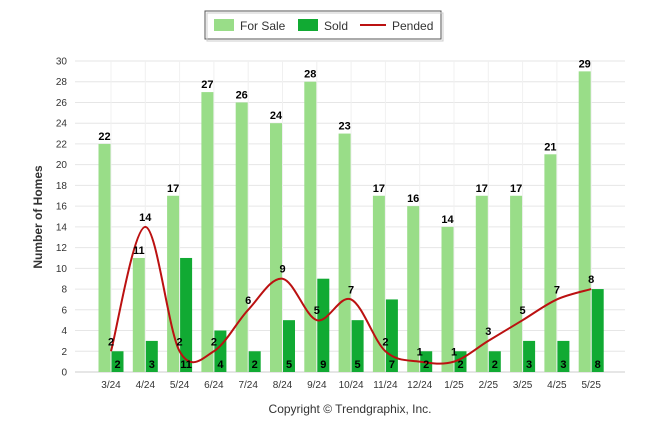 The width and height of the screenshot is (646, 434). I want to click on label-sold: 4, so click(220, 365).